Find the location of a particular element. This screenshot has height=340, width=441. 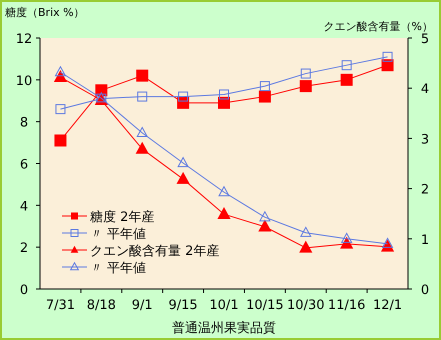

x-tick-label: 8/18 is located at coordinates (101, 305).